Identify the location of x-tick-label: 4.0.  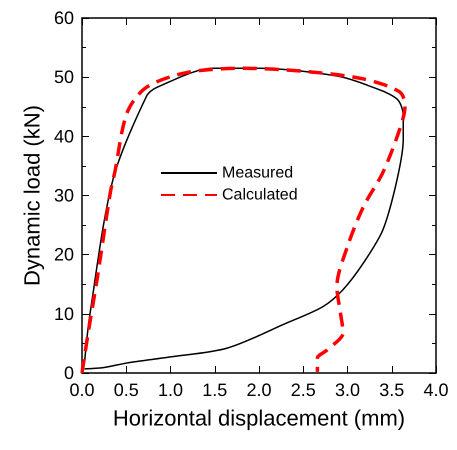
(436, 390).